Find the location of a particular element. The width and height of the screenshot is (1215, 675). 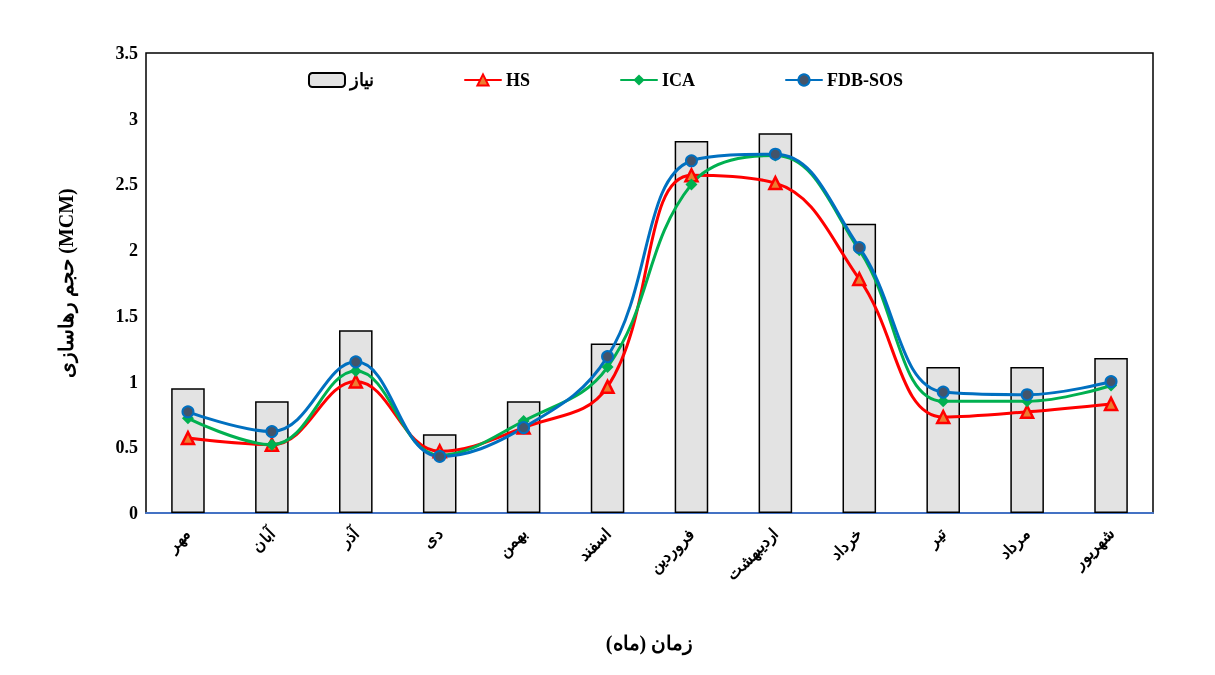

y-tick-label: 0.5 is located at coordinates (126, 447).